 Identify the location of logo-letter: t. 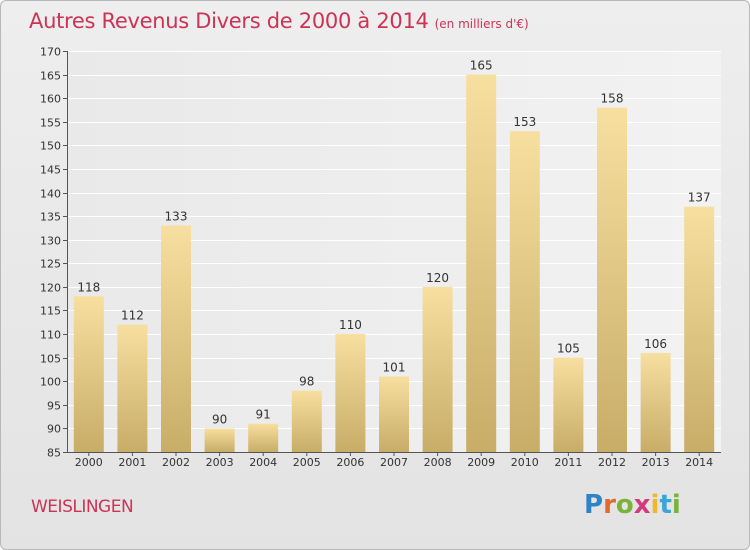
(665, 505).